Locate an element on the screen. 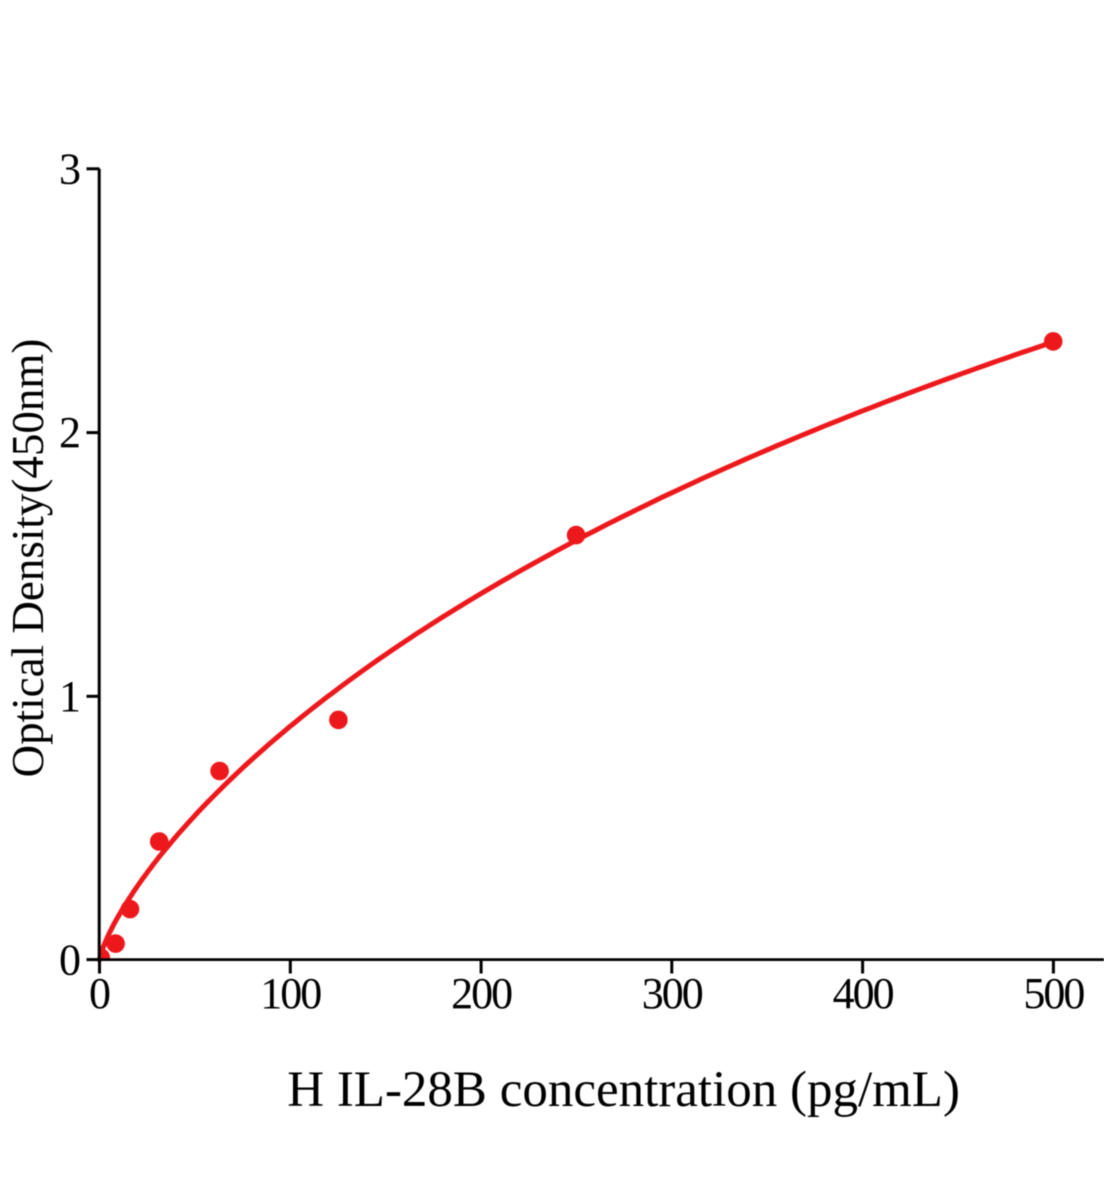 The width and height of the screenshot is (1104, 1200). svg-text: H IL-28B concentration (pg/mL) is located at coordinates (623, 1090).